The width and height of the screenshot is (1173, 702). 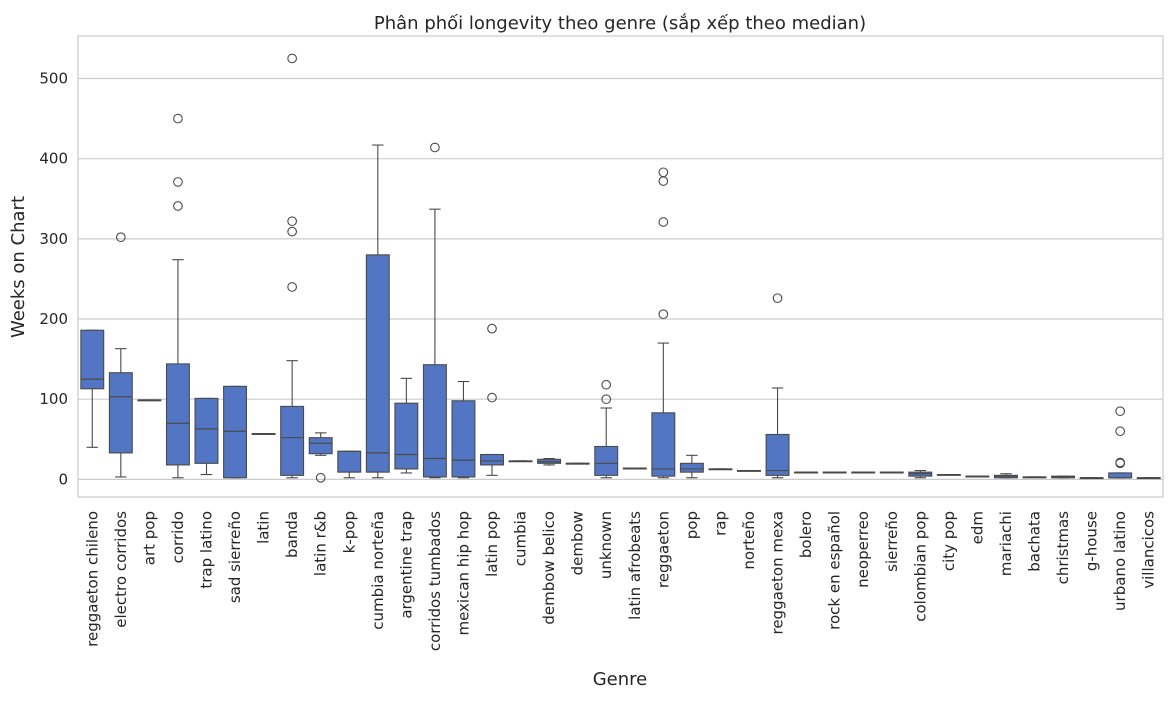 What do you see at coordinates (53, 78) in the screenshot?
I see `y-tick-label: 500` at bounding box center [53, 78].